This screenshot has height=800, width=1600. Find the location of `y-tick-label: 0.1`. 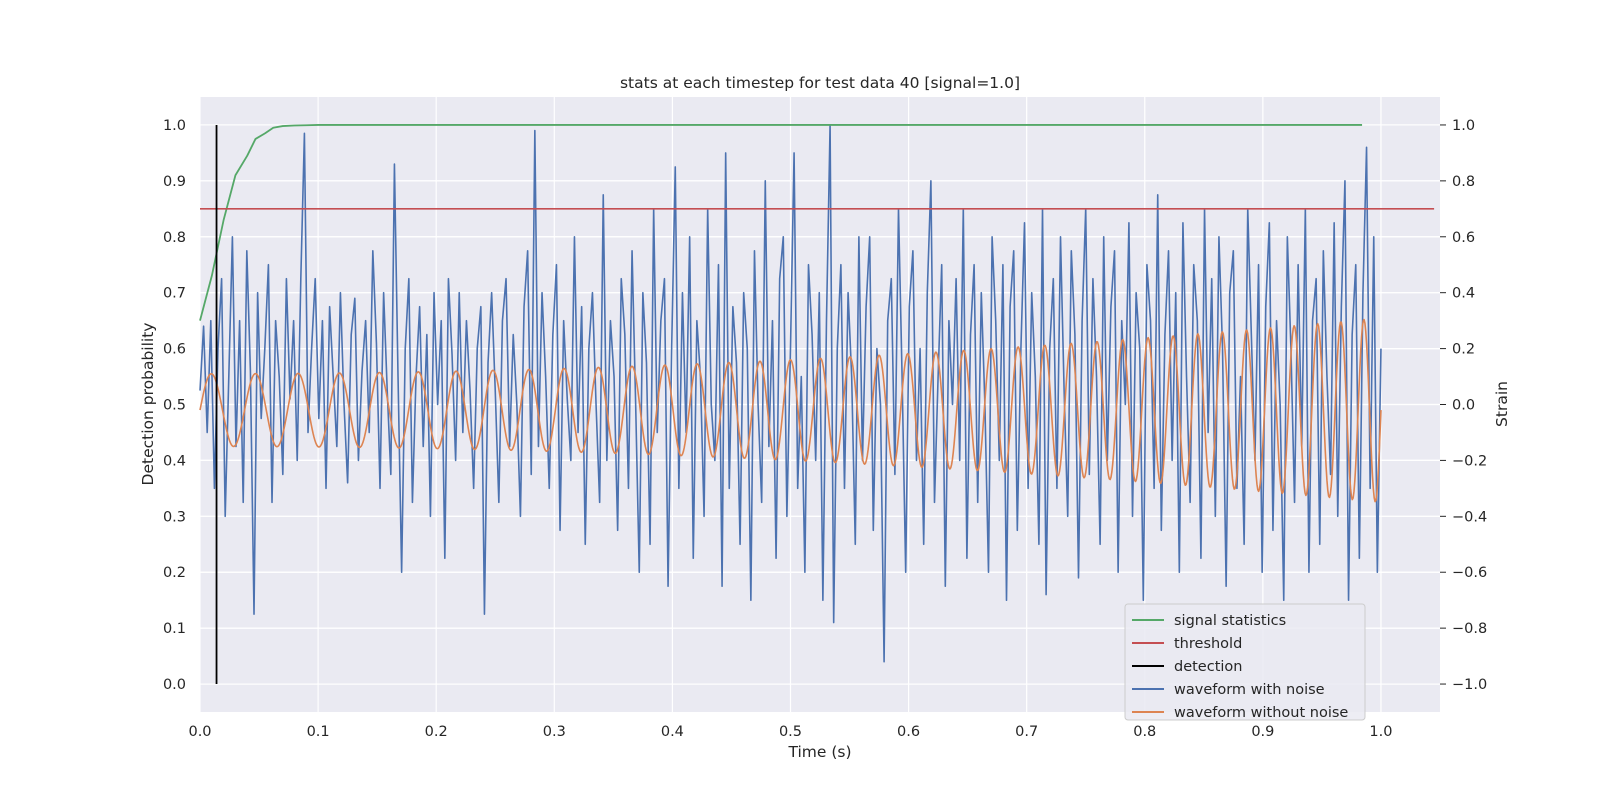

y-tick-label: 0.1 is located at coordinates (174, 629).